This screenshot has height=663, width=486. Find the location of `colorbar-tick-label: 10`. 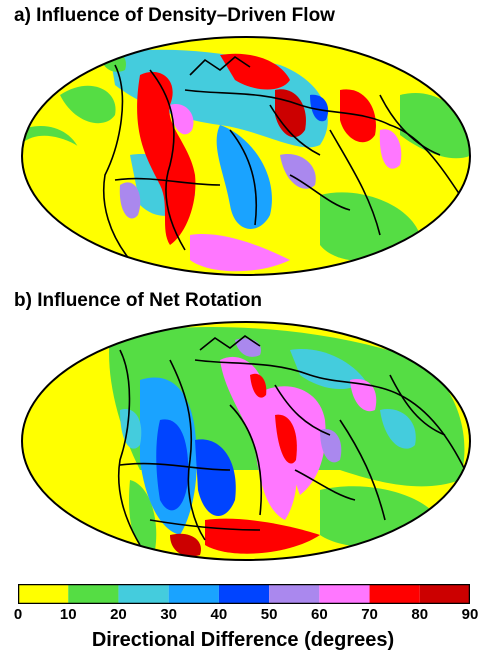

colorbar-tick-label: 10 is located at coordinates (68, 614).